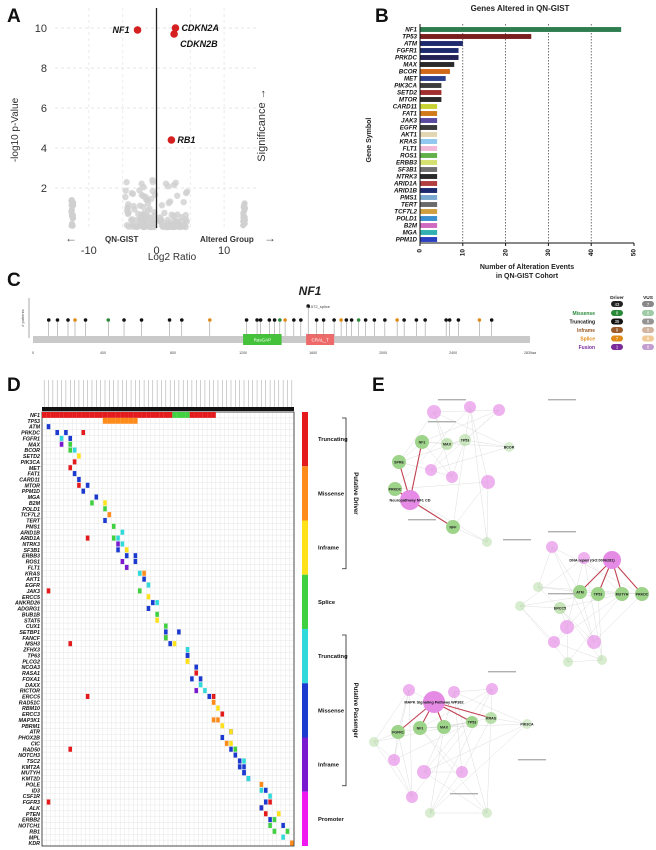 The image size is (656, 850). Describe the element at coordinates (410, 232) in the screenshot. I see `bar-category-label: MGA` at that location.